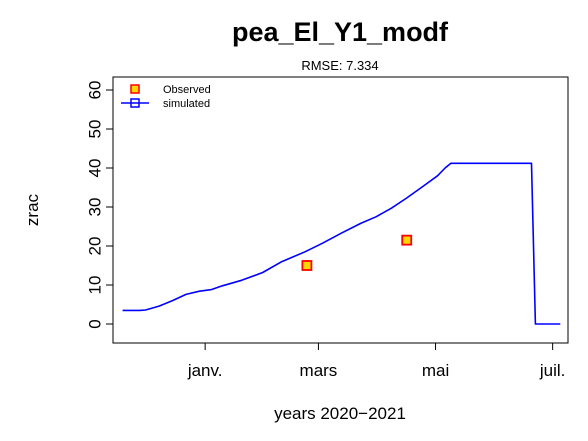 Image resolution: width=588 pixels, height=441 pixels. Describe the element at coordinates (32, 209) in the screenshot. I see `y-axis-label: zrac` at that location.